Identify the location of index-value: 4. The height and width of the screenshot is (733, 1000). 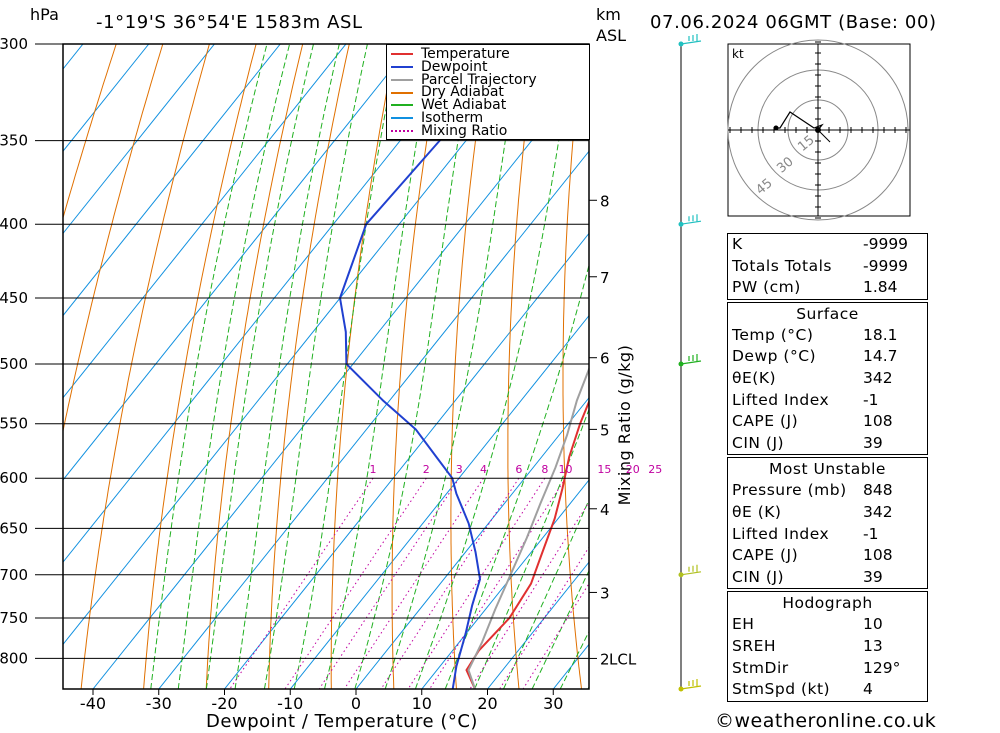
(868, 689).